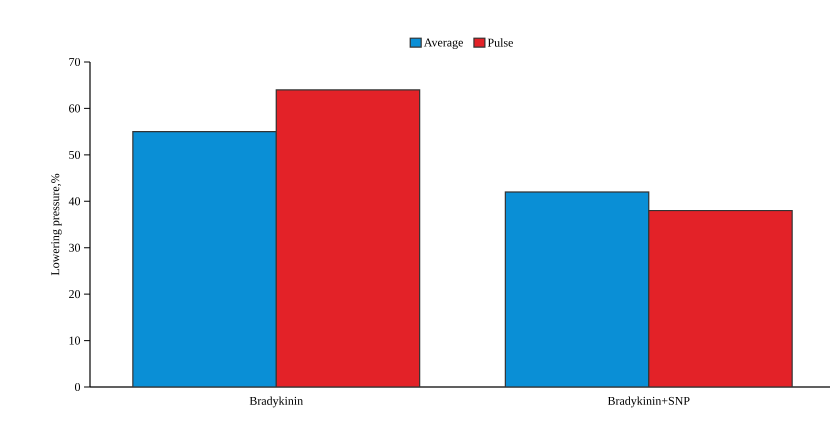  What do you see at coordinates (74, 294) in the screenshot?
I see `y-tick-label: 20` at bounding box center [74, 294].